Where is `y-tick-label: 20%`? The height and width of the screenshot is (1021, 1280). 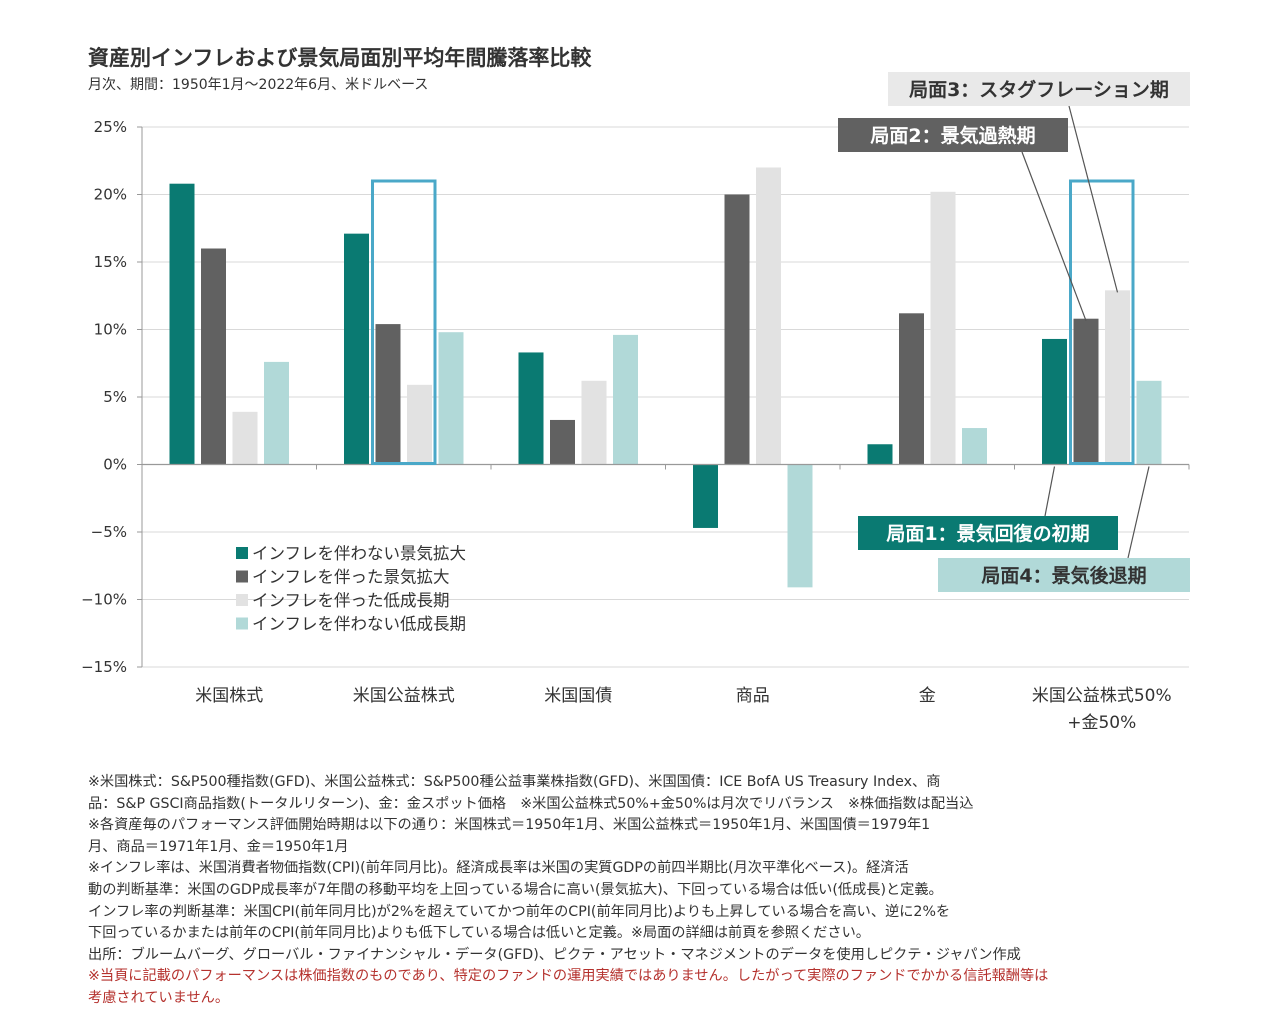
y-tick-label: 20% is located at coordinates (110, 195).